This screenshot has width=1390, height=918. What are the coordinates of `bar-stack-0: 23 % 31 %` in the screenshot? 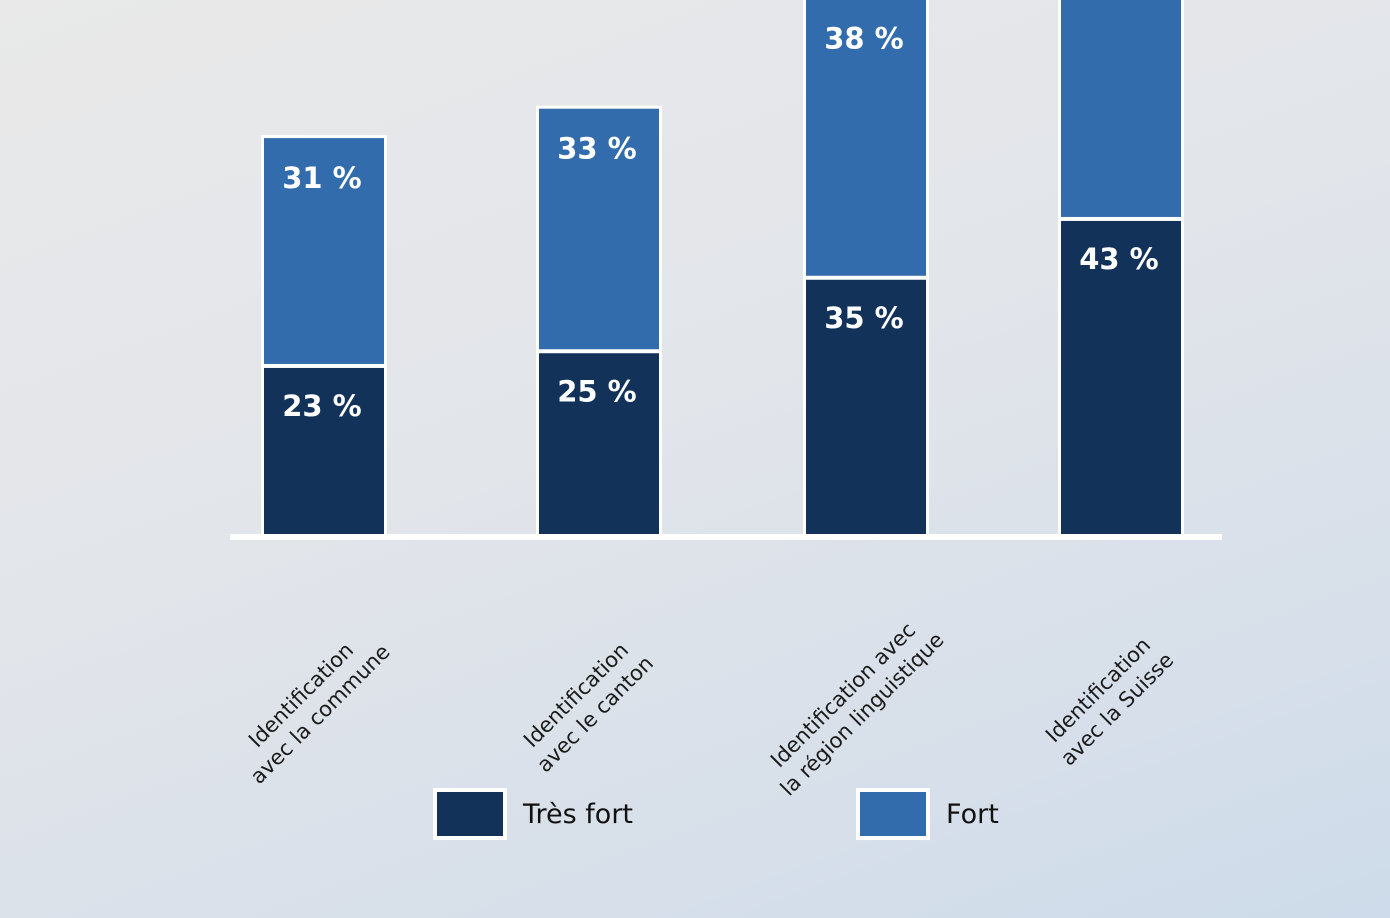 It's located at (324, 335).